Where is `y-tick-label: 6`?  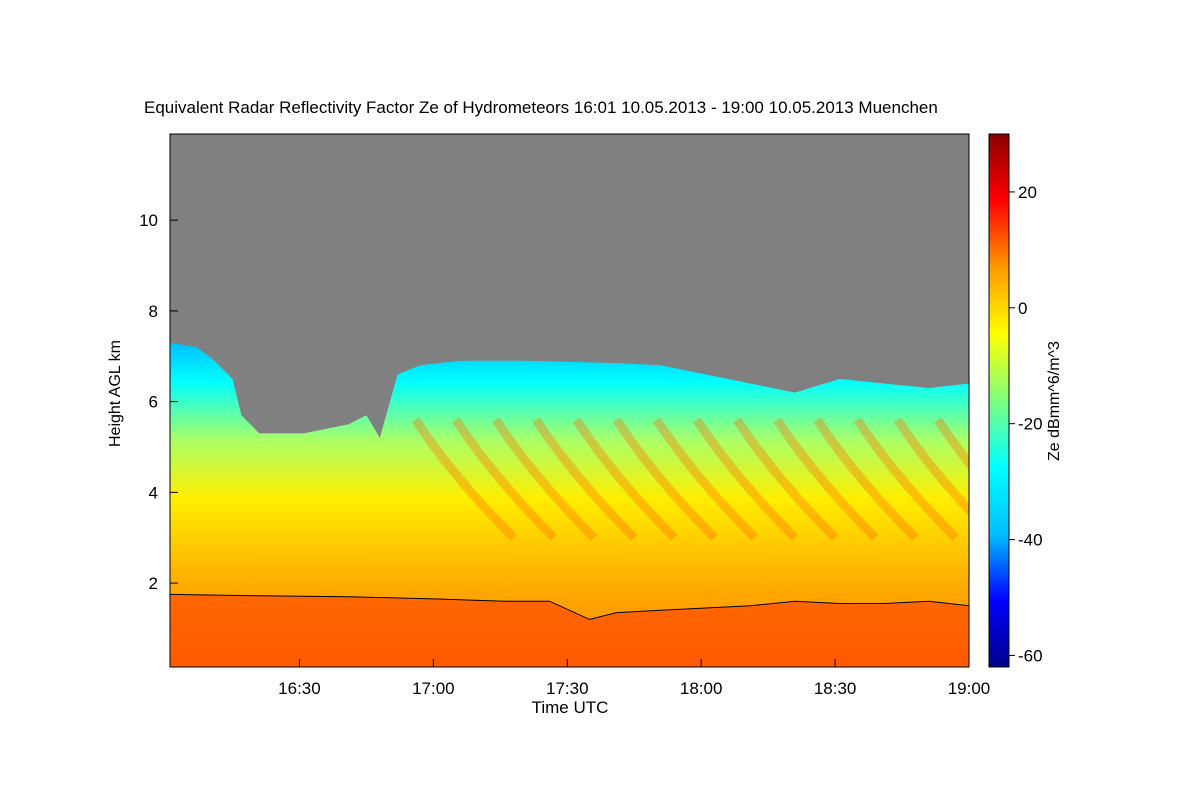
y-tick-label: 6 is located at coordinates (153, 402).